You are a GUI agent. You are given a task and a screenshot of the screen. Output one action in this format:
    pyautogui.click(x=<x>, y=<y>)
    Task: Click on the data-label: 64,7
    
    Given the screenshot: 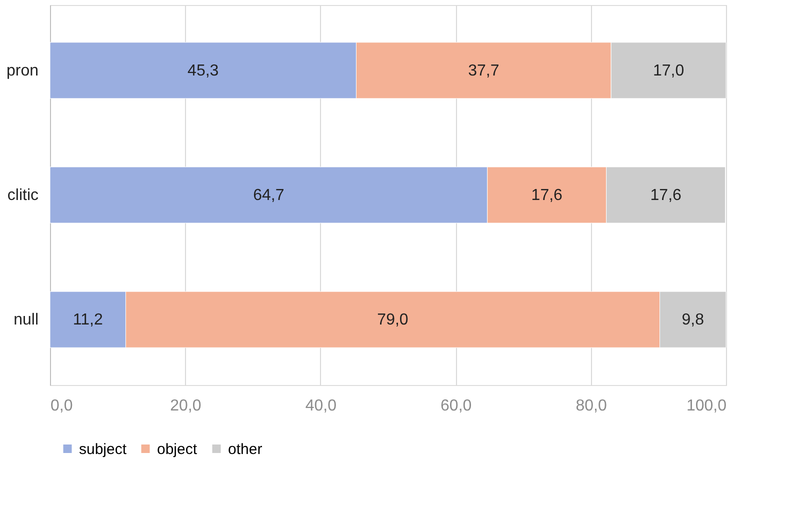 What is the action you would take?
    pyautogui.click(x=268, y=195)
    